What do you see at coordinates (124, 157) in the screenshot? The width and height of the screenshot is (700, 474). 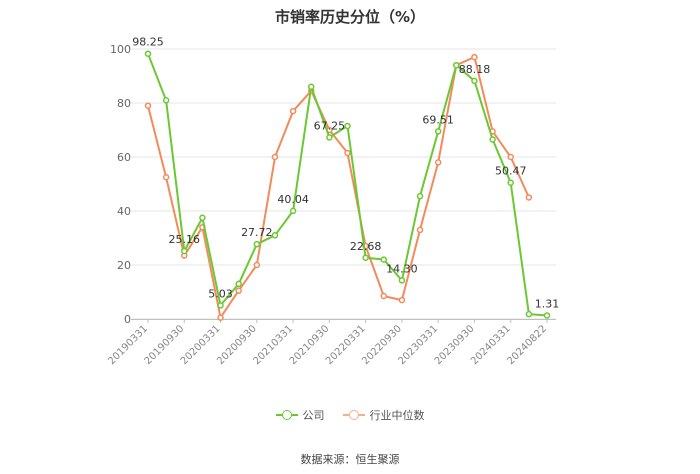 I see `y-tick-label: 60` at bounding box center [124, 157].